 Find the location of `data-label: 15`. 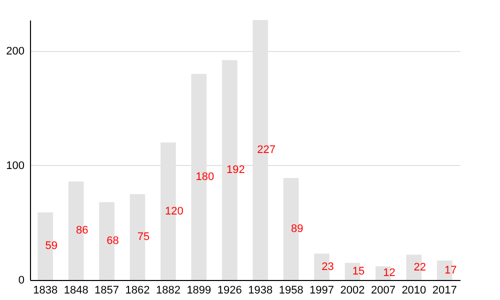

data-label: 15 is located at coordinates (358, 271).